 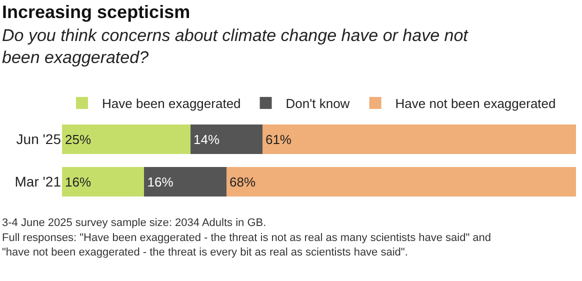 I want to click on legend-label: Have been exaggerated, so click(x=171, y=104).